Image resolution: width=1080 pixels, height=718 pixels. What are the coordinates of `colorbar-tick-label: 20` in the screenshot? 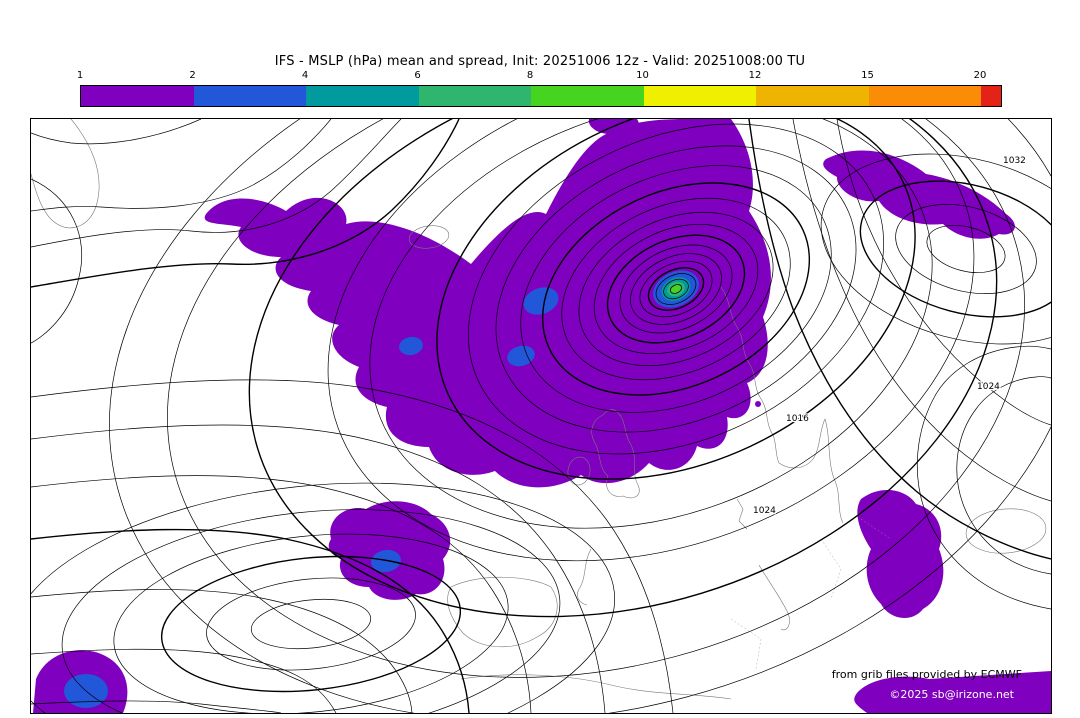 It's located at (980, 75).